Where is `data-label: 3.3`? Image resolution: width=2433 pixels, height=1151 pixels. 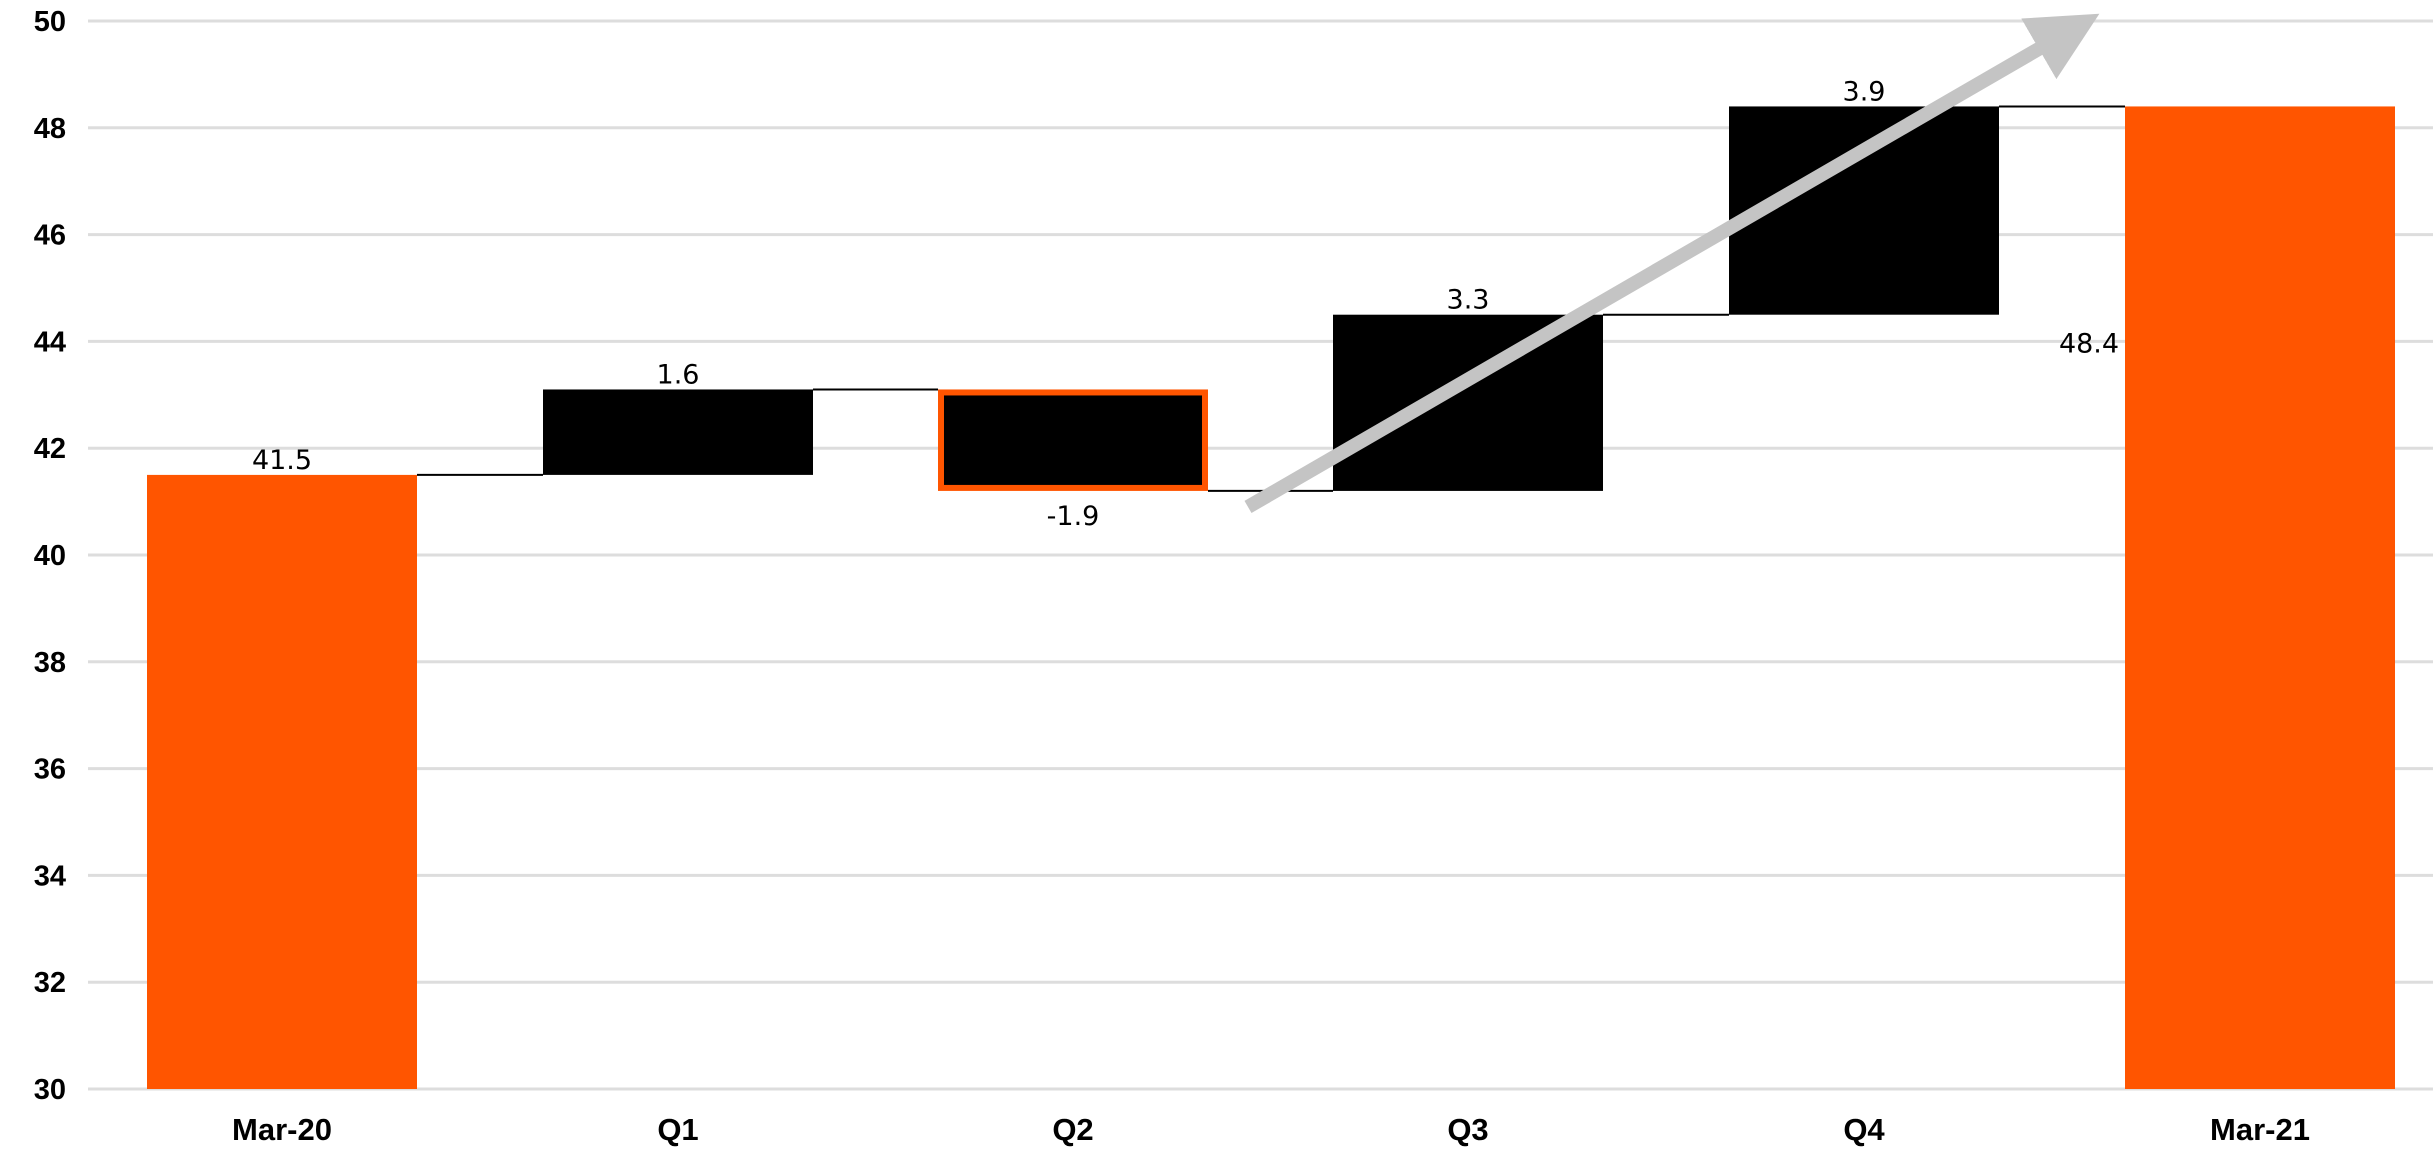
data-label: 3.3 is located at coordinates (1468, 300).